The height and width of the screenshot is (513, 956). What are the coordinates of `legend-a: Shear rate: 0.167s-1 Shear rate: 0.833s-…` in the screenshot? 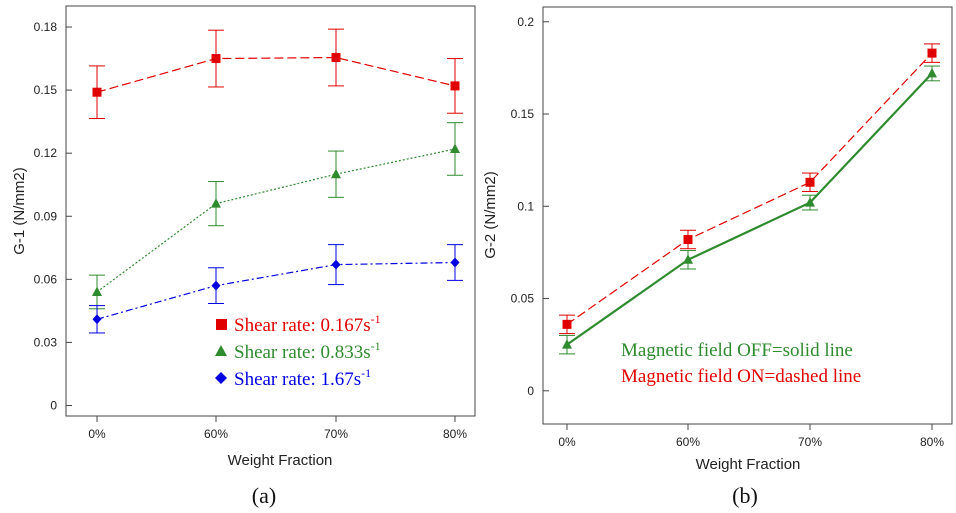 It's located at (298, 351).